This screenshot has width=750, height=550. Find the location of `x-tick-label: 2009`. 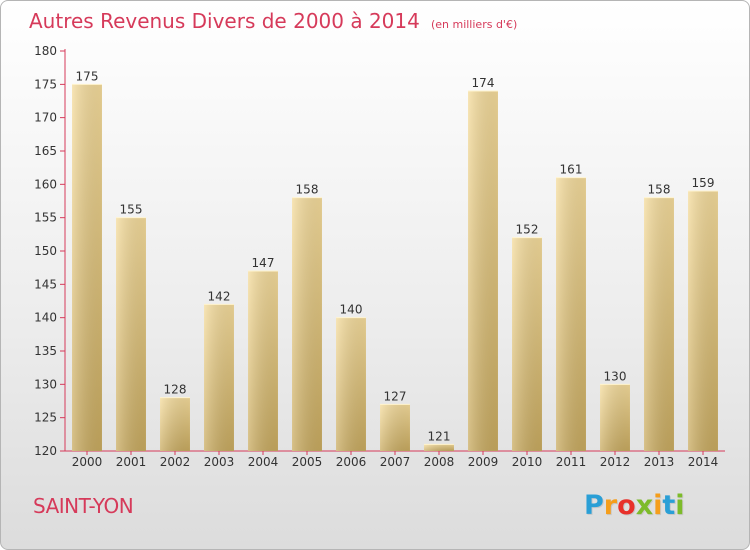

x-tick-label: 2009 is located at coordinates (483, 462).